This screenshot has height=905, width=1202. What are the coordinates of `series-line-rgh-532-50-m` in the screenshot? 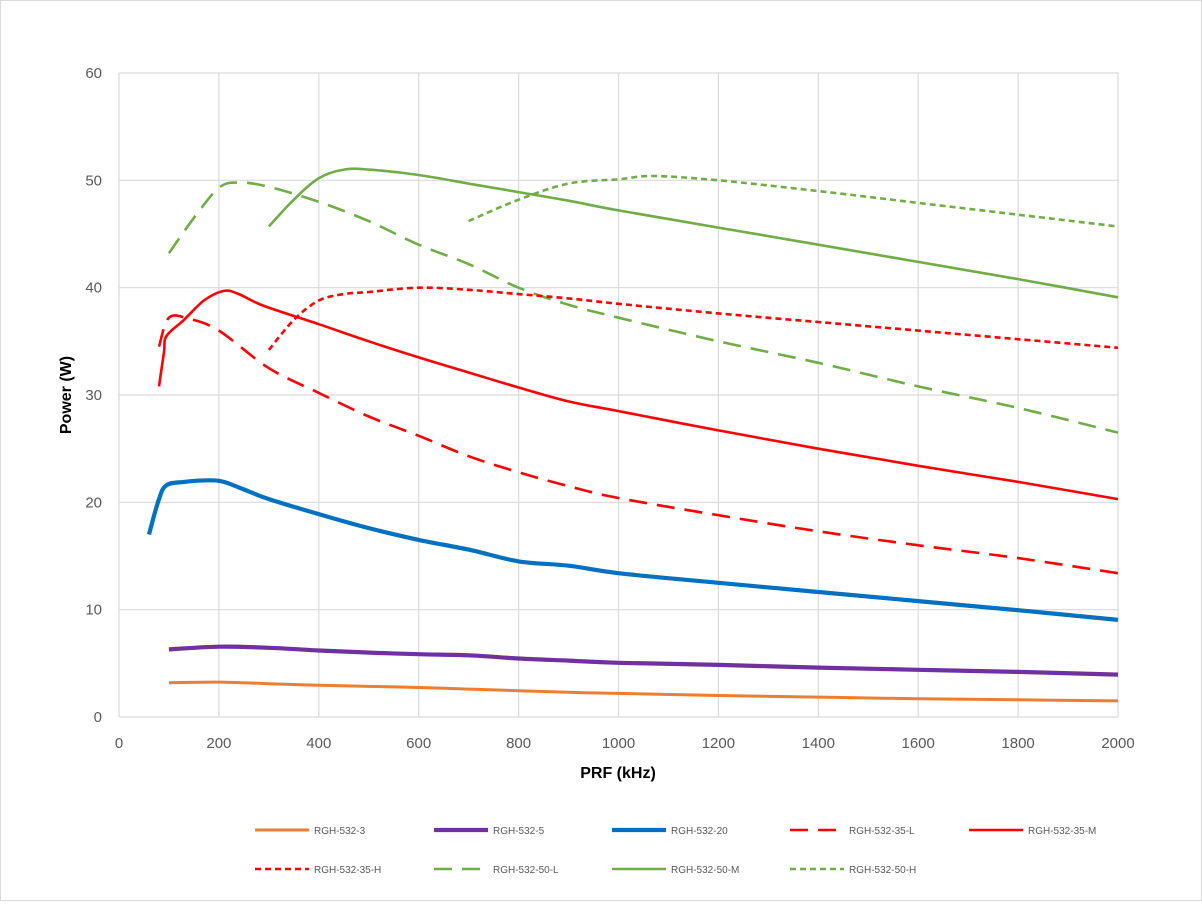 It's located at (693, 233).